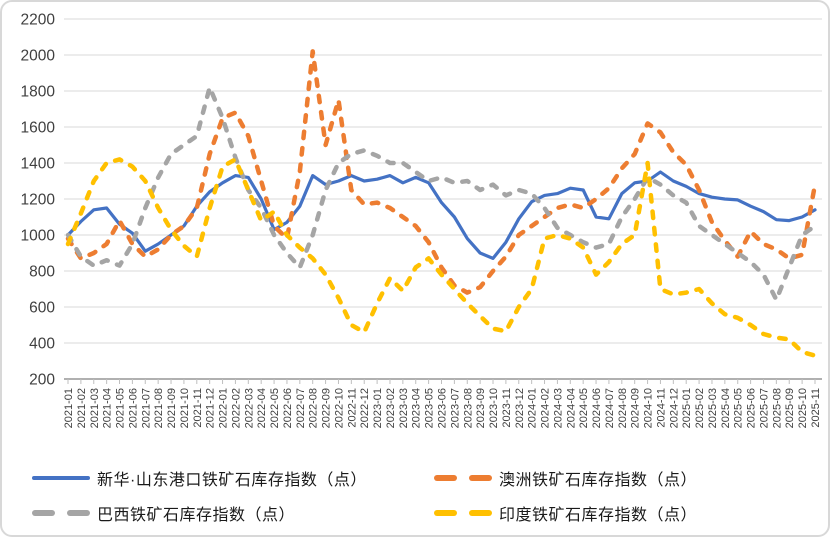 This screenshot has width=830, height=537. What do you see at coordinates (507, 408) in the screenshot?
I see `svg-text: 2023-11` at bounding box center [507, 408].